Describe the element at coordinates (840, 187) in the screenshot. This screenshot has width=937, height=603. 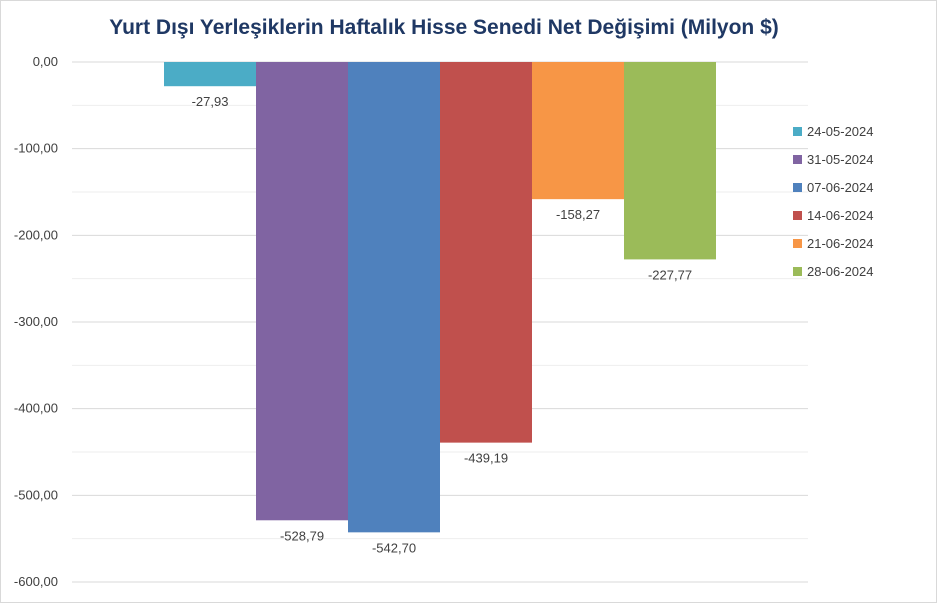
I see `legend-entry: 07-06-2024` at that location.